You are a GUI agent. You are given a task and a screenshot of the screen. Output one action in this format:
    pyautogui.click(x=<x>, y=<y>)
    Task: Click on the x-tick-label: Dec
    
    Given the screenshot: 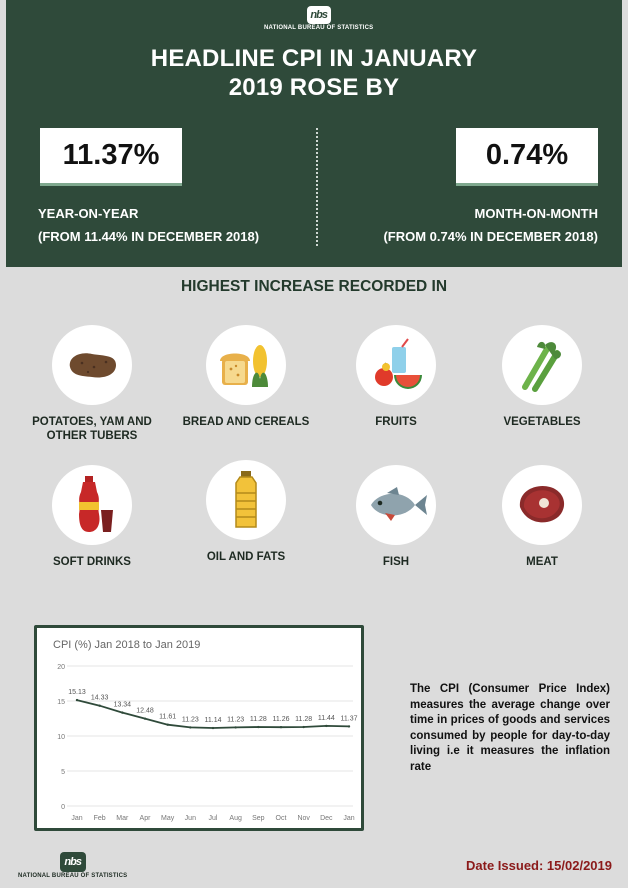 What is the action you would take?
    pyautogui.click(x=326, y=818)
    